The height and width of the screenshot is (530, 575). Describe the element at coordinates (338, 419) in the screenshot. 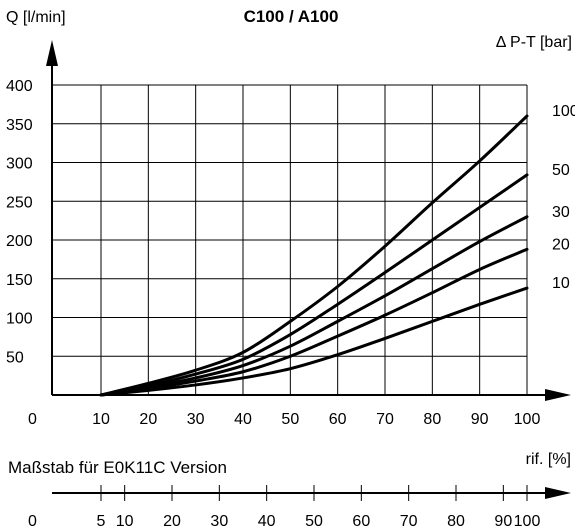

I see `x-tick-label: 60` at that location.